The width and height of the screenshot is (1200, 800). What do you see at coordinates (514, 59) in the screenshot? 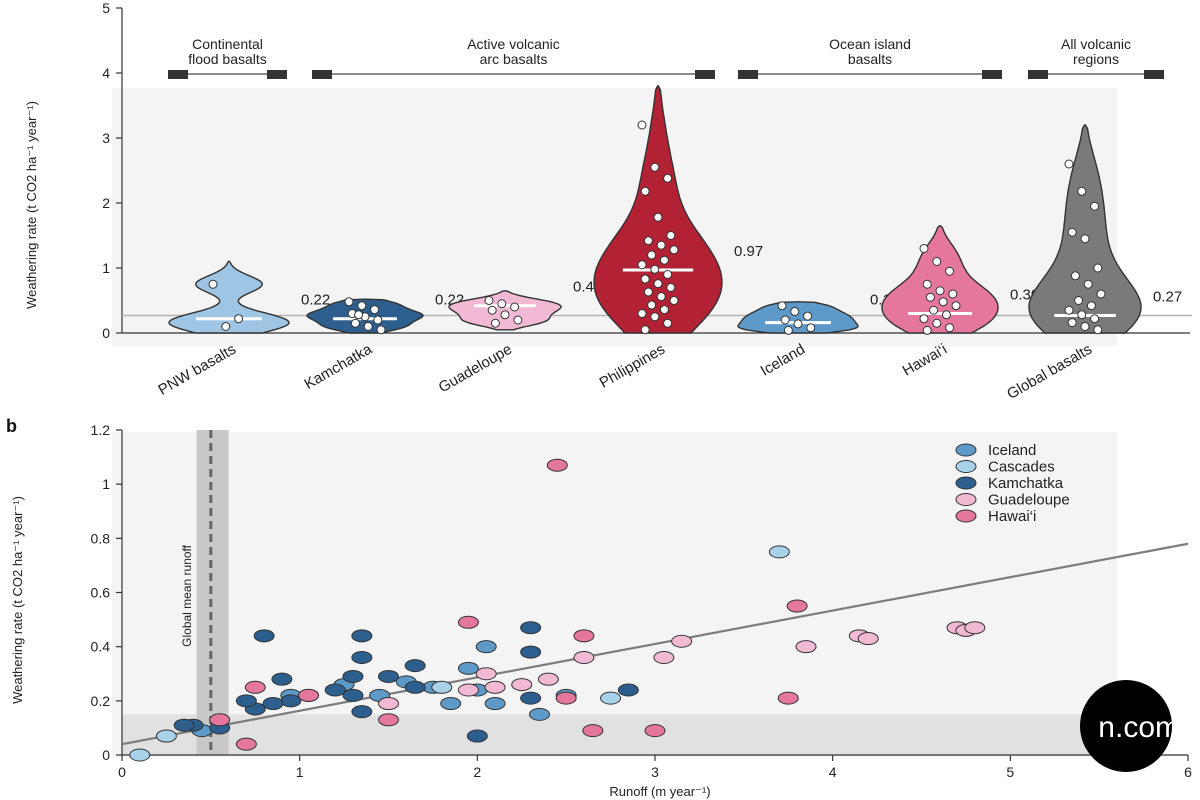
I see `region-group-label: arc basalts` at bounding box center [514, 59].